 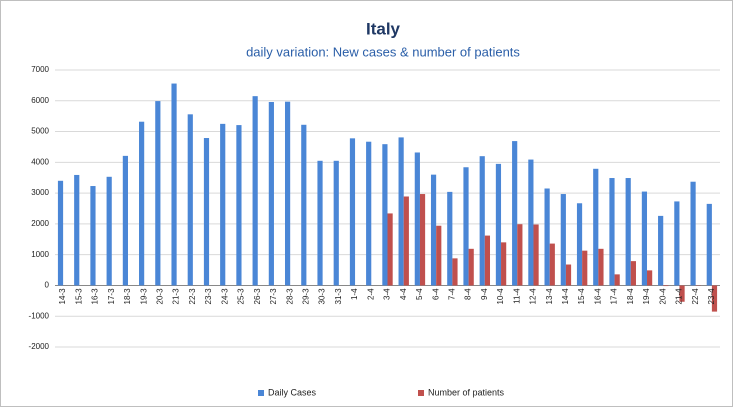 What do you see at coordinates (419, 294) in the screenshot?
I see `x-tick-label: 5-4` at bounding box center [419, 294].